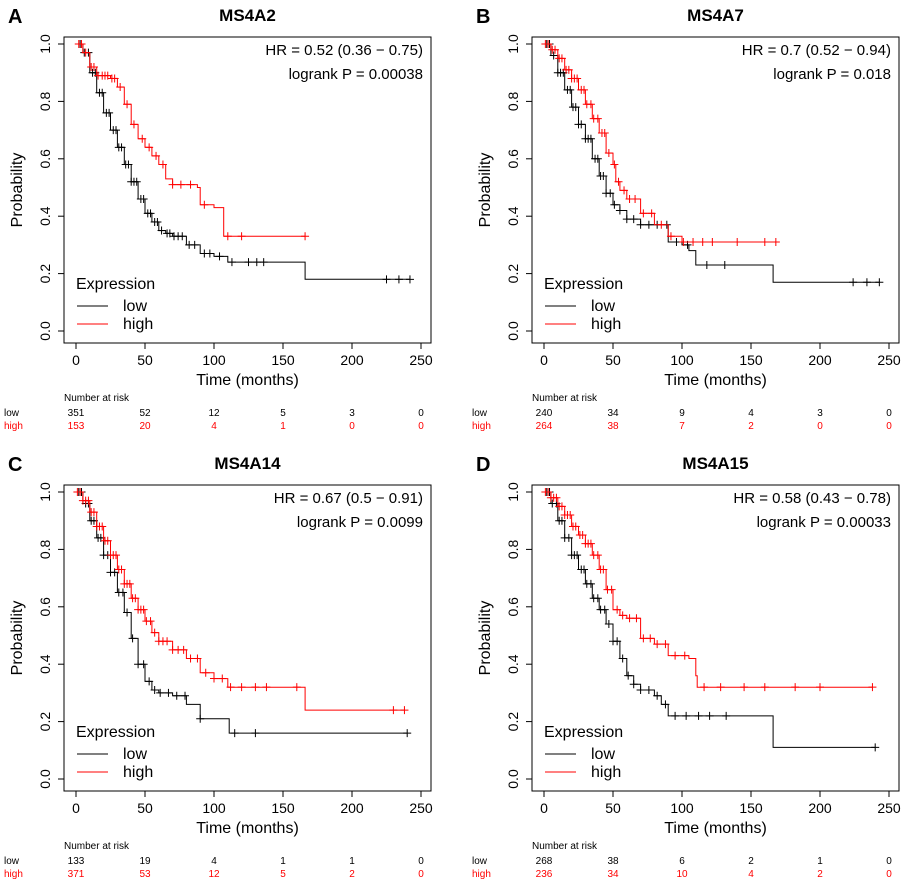 The image size is (913, 884). What do you see at coordinates (242, 612) in the screenshot?
I see `survival-curve-low` at bounding box center [242, 612].